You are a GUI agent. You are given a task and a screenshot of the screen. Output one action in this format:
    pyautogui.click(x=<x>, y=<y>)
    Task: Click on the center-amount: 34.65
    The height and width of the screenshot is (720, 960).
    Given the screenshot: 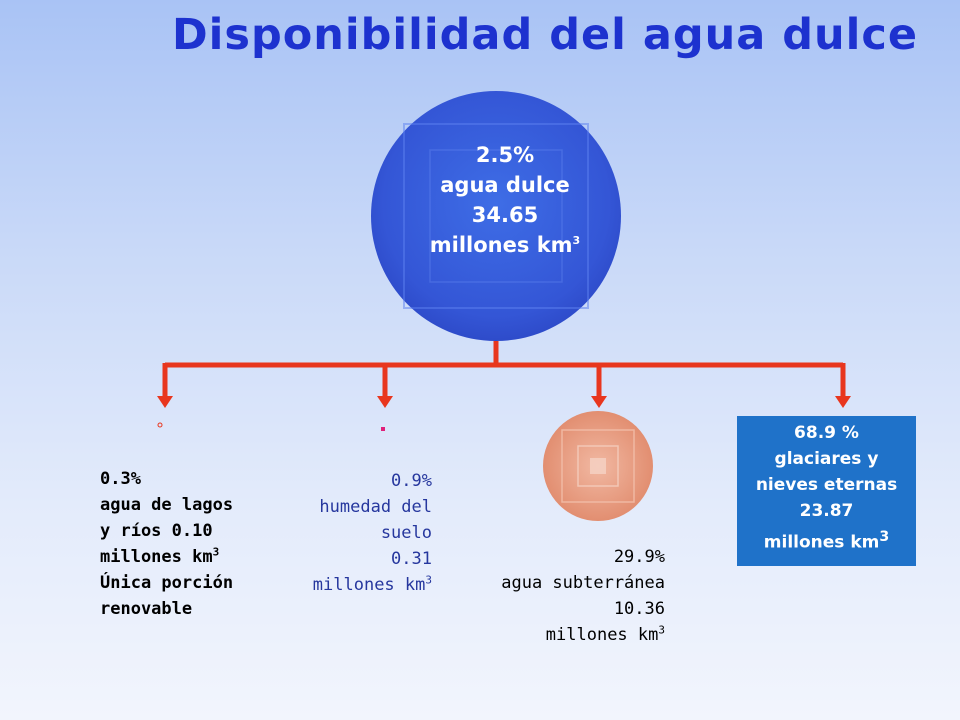 What is the action you would take?
    pyautogui.click(x=505, y=215)
    